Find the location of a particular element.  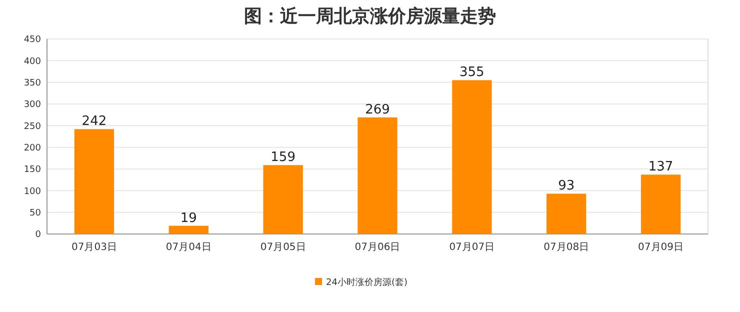

x-tick-label: 07月08日 is located at coordinates (567, 247).